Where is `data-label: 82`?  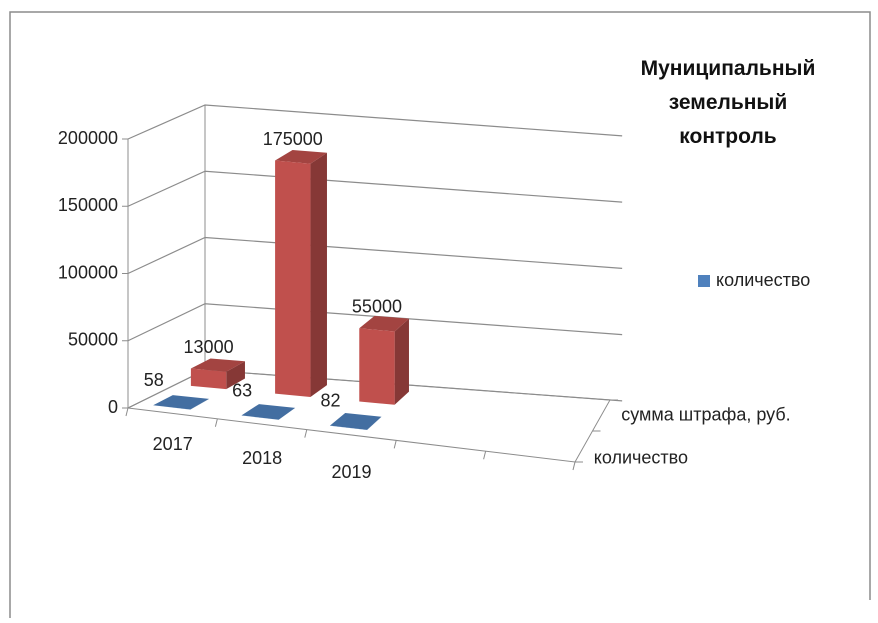
data-label: 82 is located at coordinates (330, 401).